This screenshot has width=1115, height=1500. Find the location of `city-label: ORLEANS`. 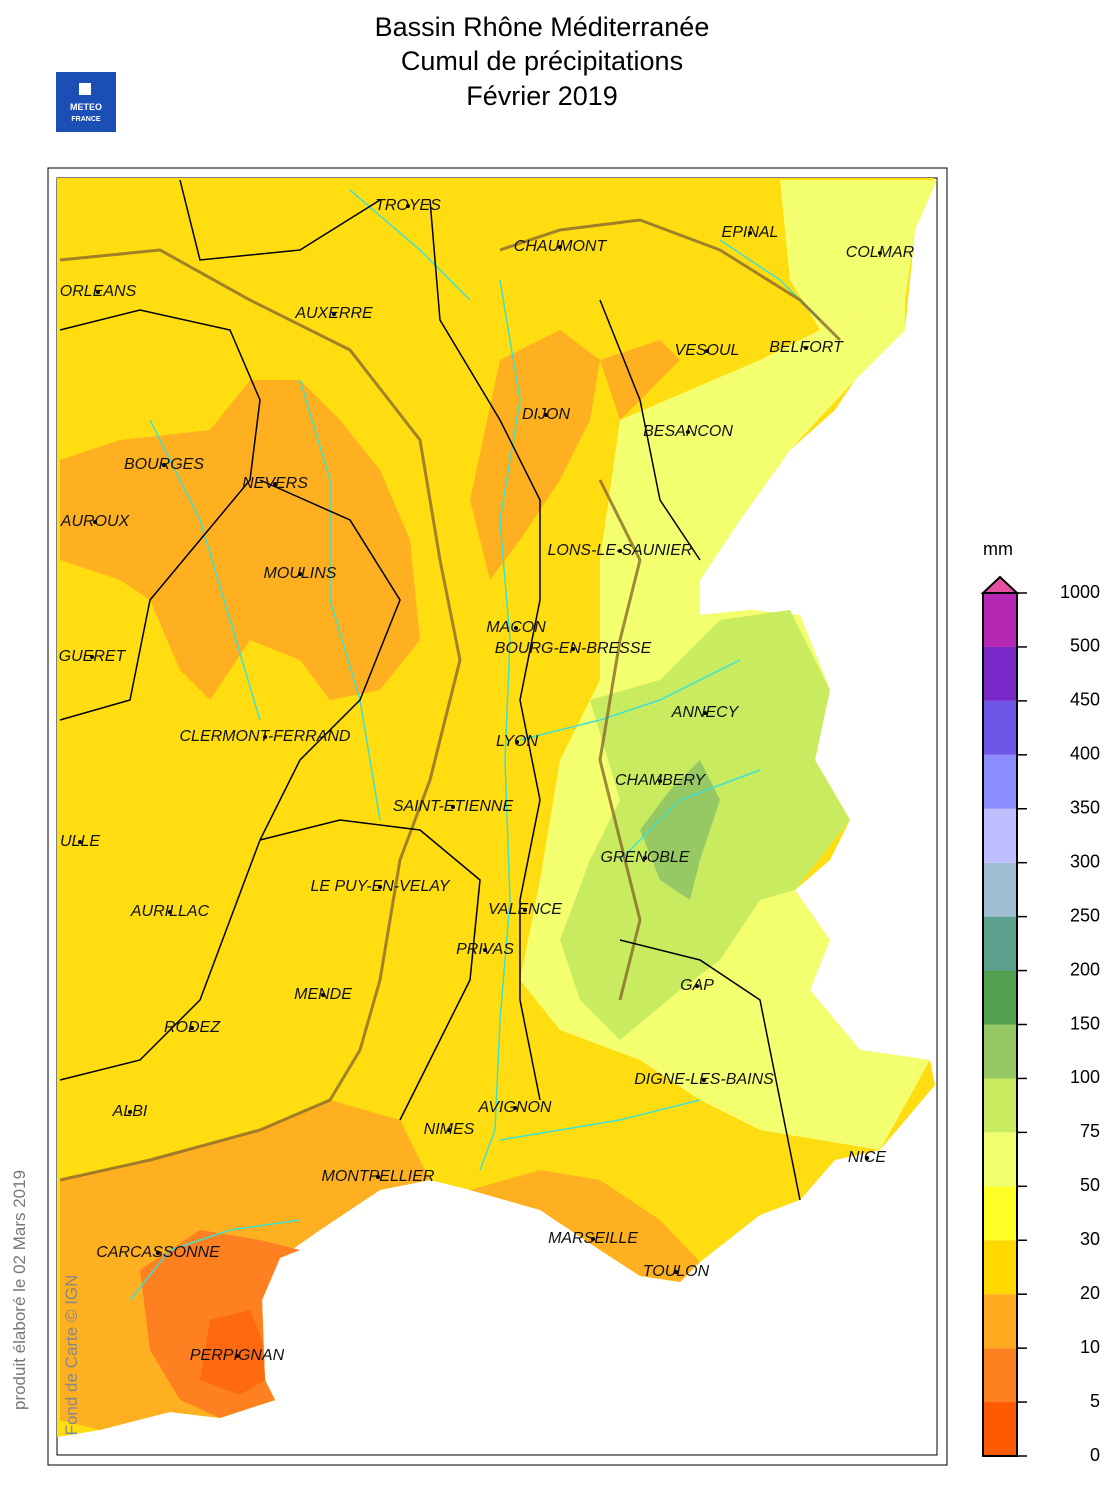

city-label: ORLEANS is located at coordinates (98, 291).